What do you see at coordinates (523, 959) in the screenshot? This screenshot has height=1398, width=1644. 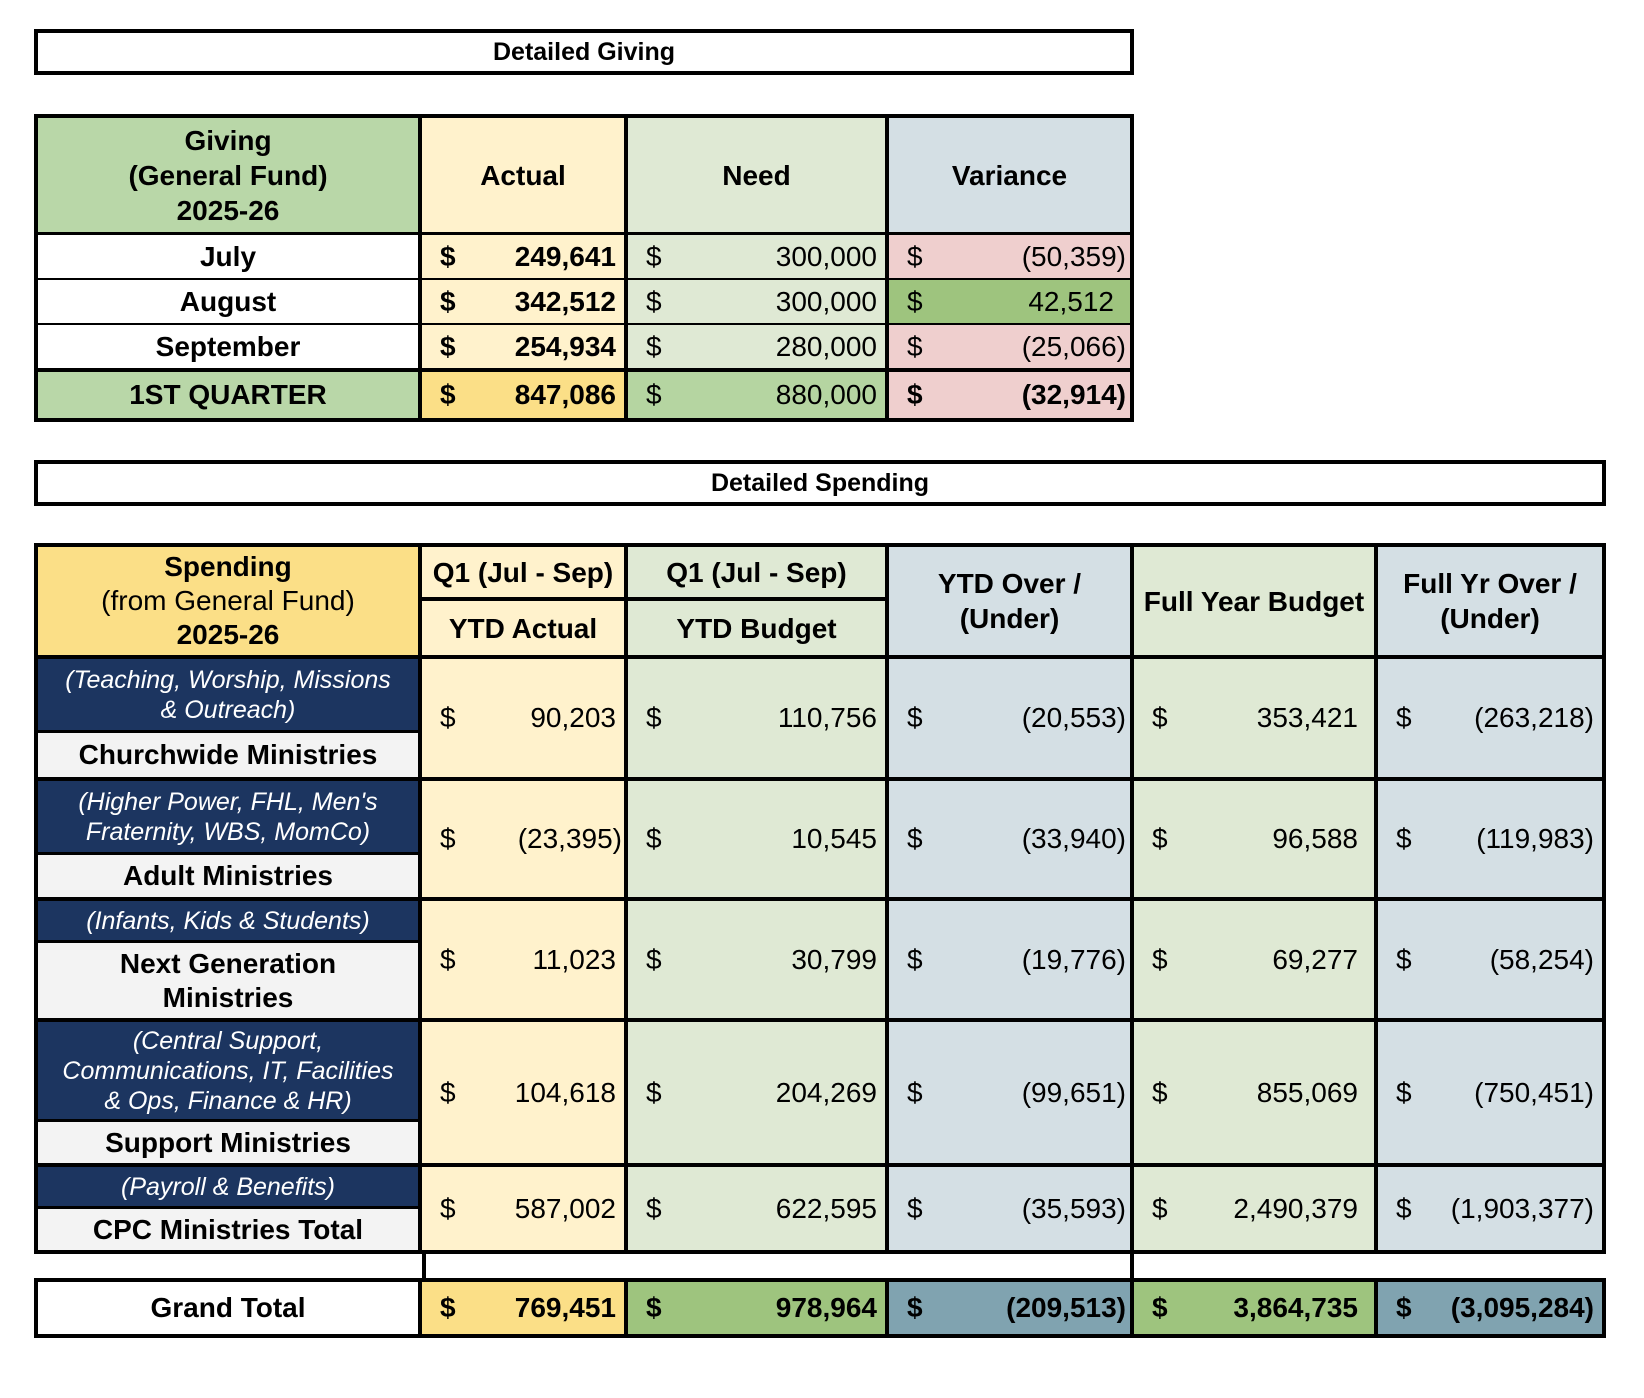 I see `ytd-actual-cell: $ 11,023` at bounding box center [523, 959].